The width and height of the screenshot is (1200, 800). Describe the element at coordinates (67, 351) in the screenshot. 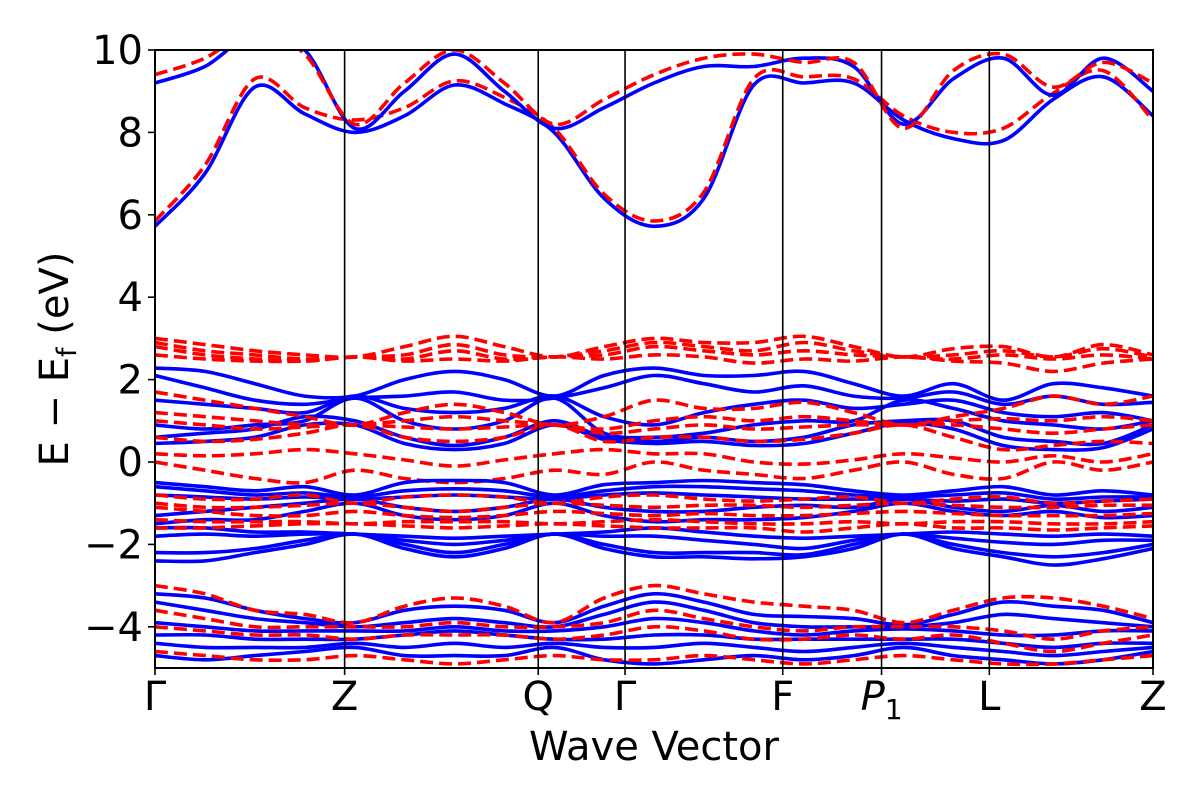

I see `y-axis-title-sub: f` at that location.